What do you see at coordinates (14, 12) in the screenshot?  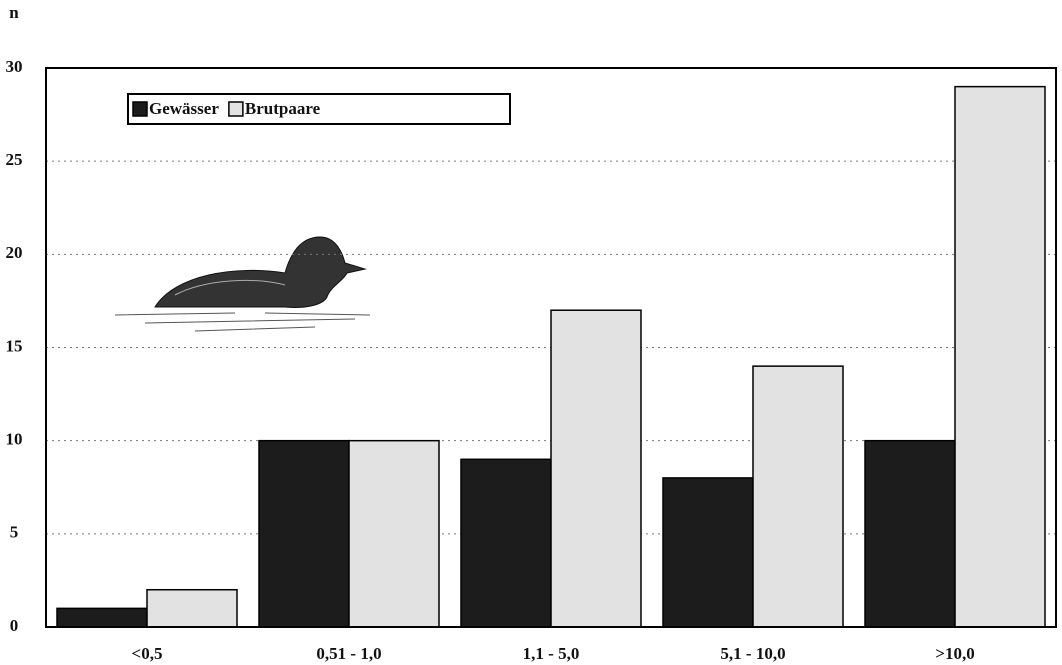 I see `y-axis-label: n` at bounding box center [14, 12].